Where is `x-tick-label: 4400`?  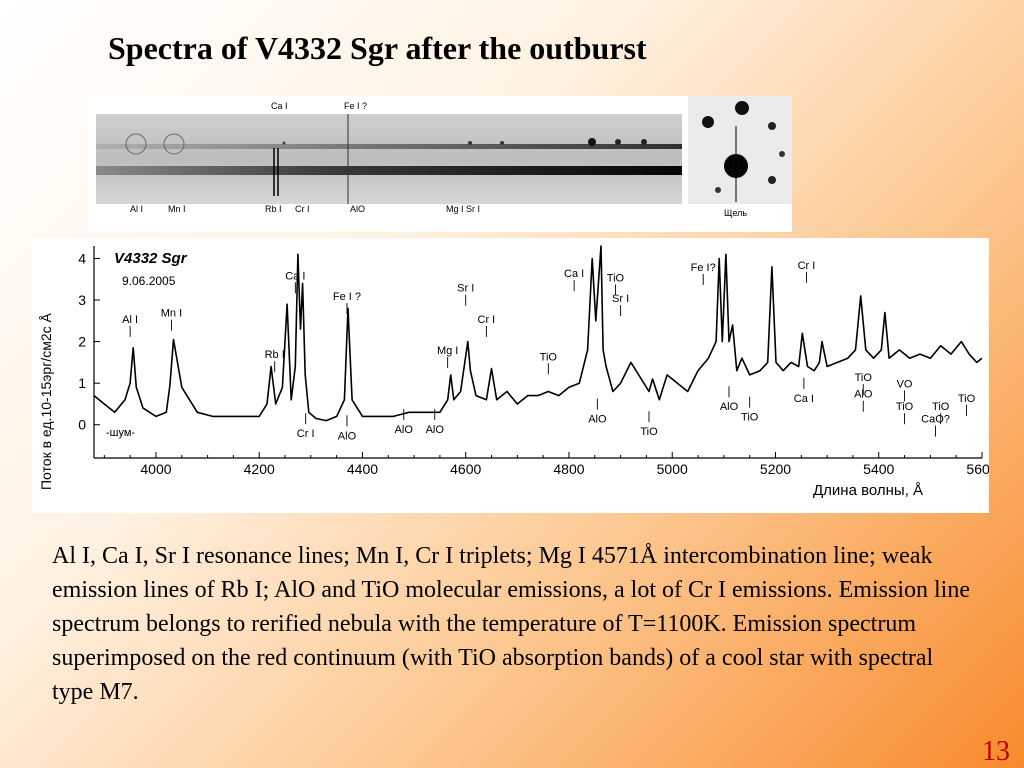
x-tick-label: 4400 is located at coordinates (362, 469).